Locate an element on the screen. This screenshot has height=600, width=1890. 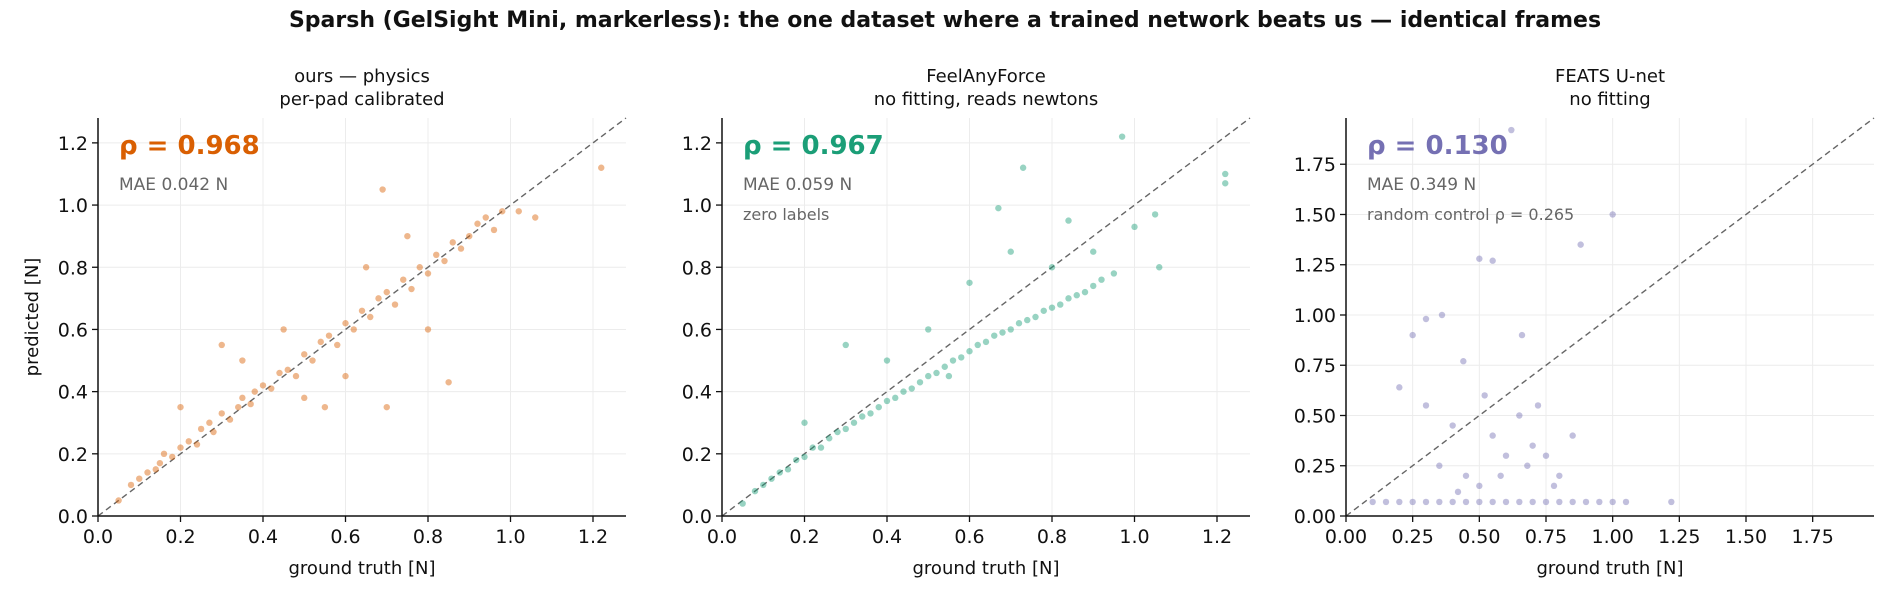
x-tick-label: 0.8 is located at coordinates (428, 537).